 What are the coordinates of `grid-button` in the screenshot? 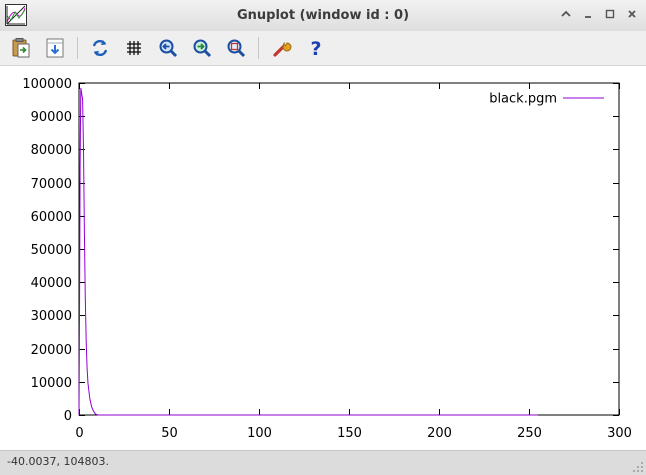 It's located at (134, 48).